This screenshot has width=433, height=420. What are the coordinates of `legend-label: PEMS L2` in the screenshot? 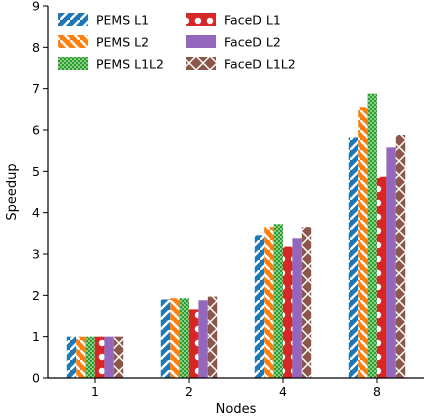 It's located at (122, 42).